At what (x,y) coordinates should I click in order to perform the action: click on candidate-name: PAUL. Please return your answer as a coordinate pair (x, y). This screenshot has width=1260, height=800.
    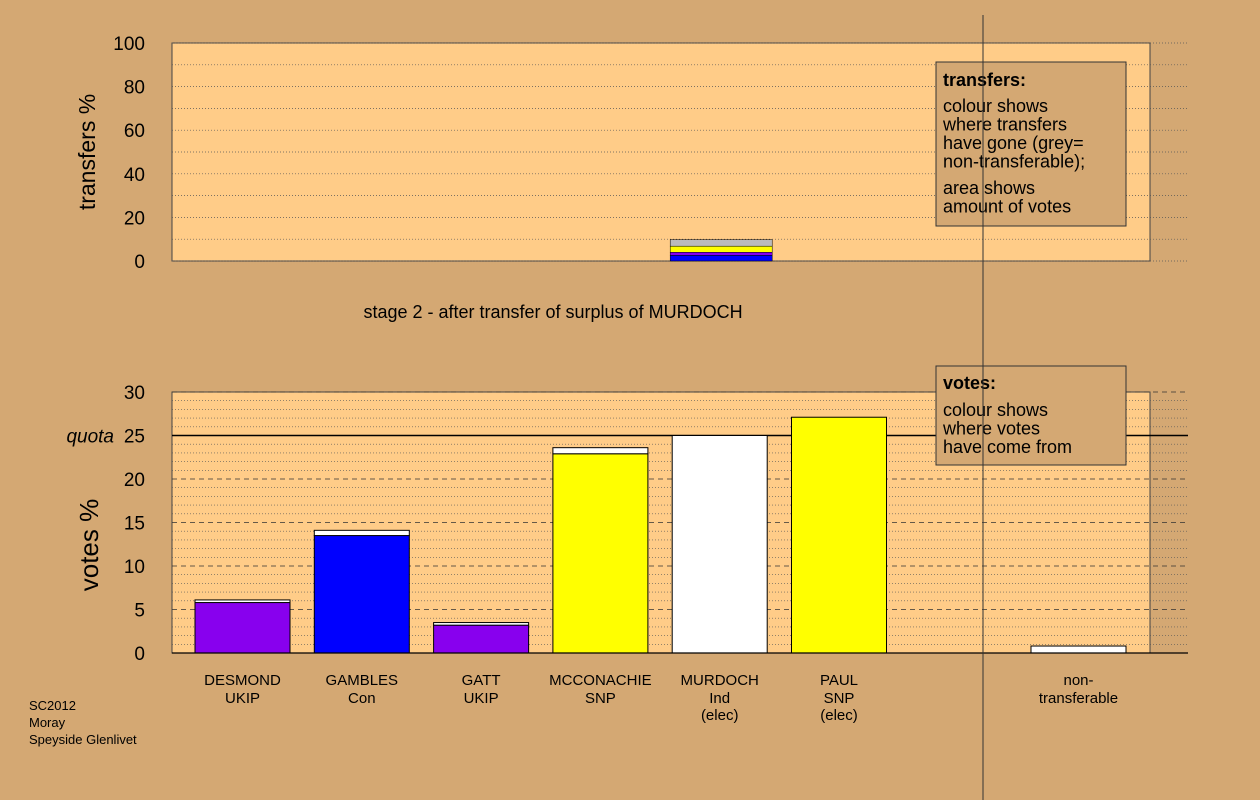
    Looking at the image, I should click on (839, 680).